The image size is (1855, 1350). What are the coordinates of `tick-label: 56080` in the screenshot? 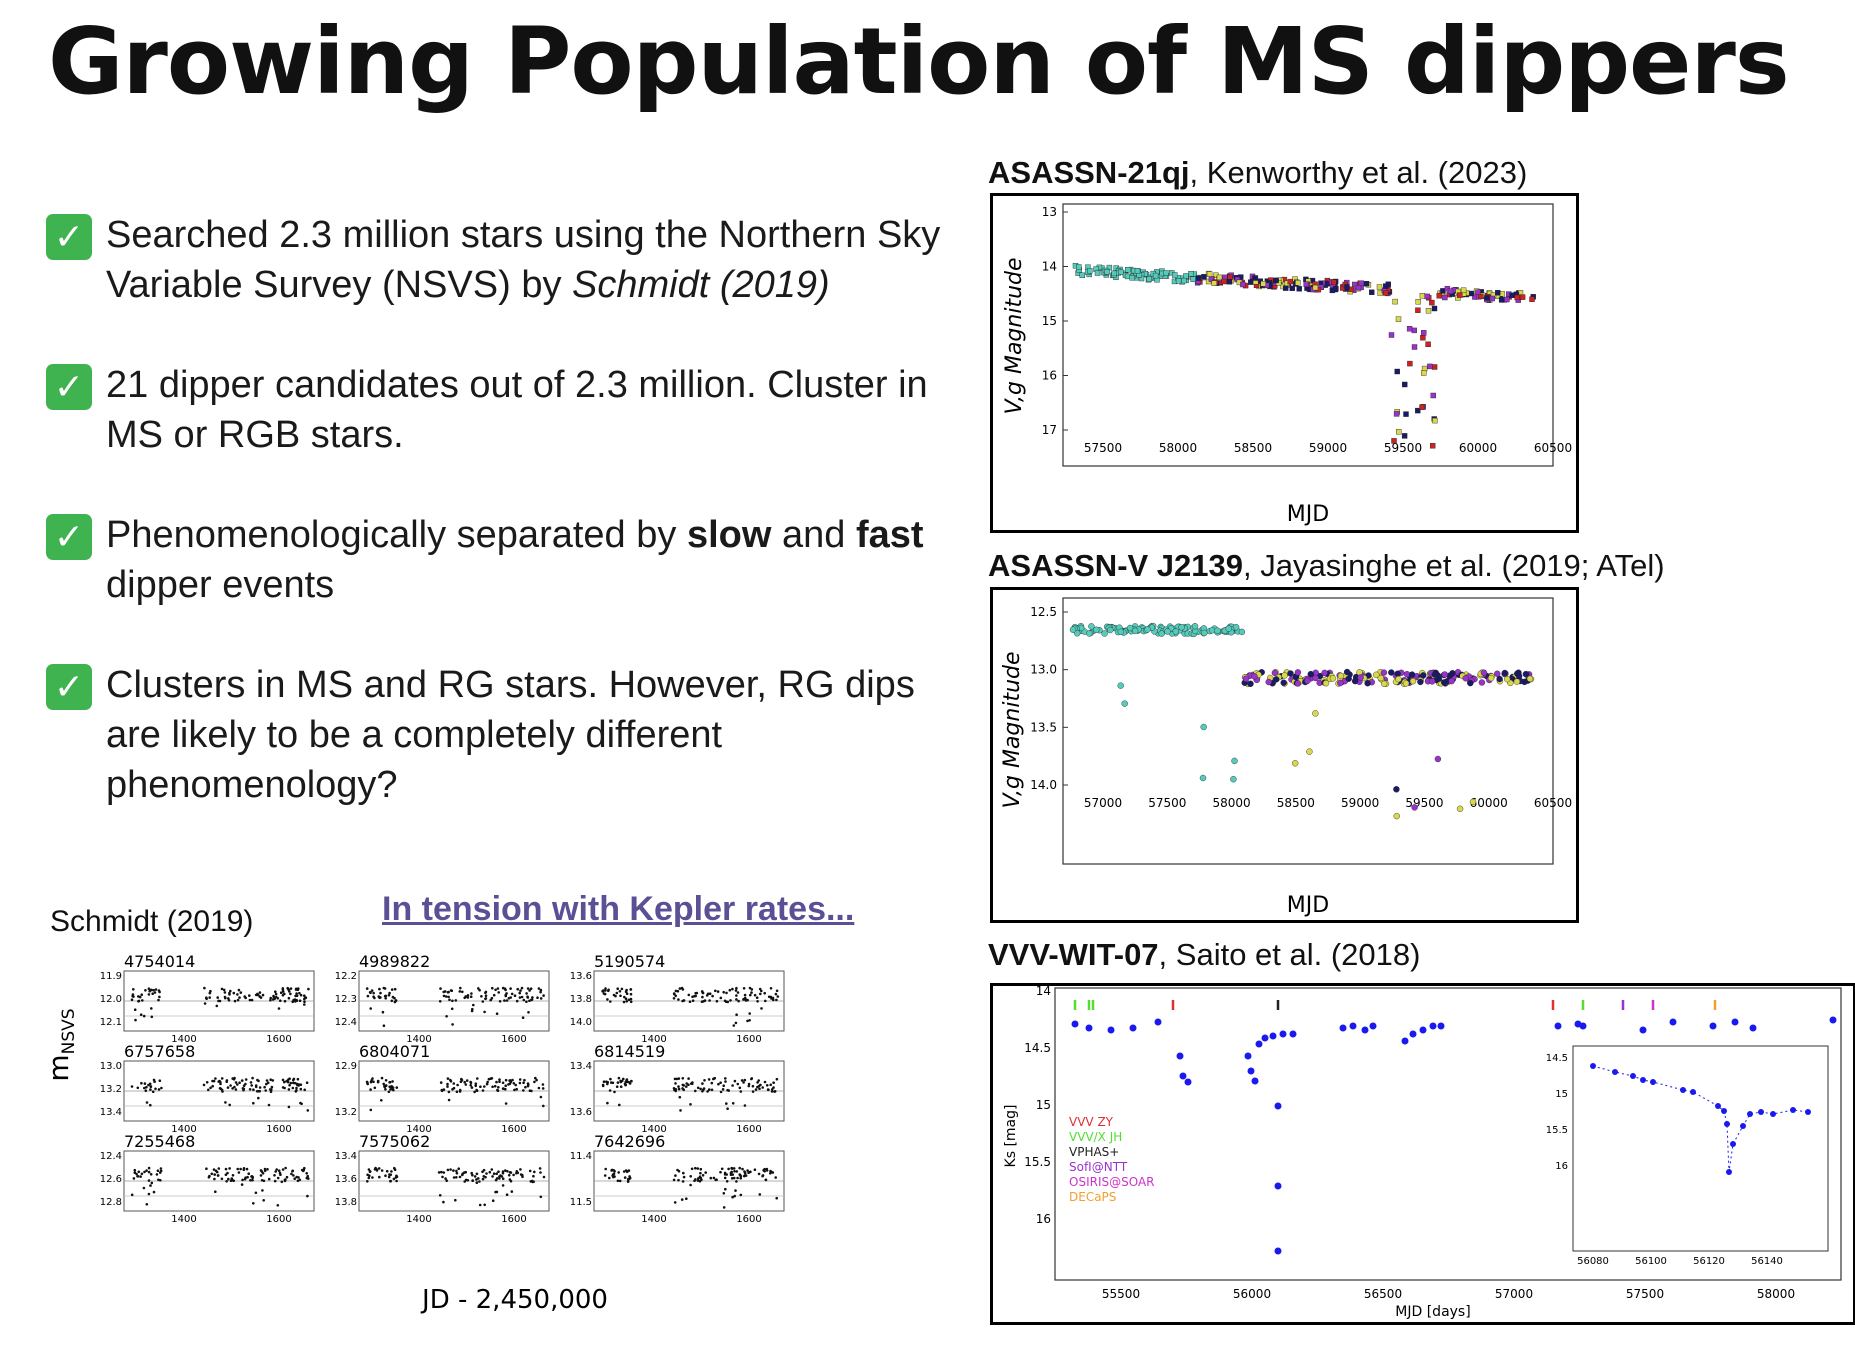 It's located at (1593, 1261).